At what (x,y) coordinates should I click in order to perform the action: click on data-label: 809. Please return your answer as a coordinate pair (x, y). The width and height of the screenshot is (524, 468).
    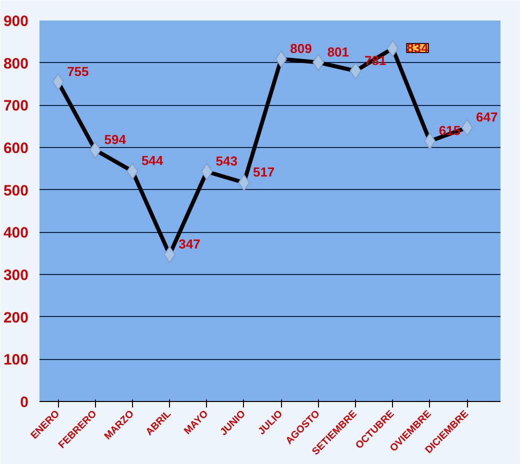
    Looking at the image, I should click on (301, 48).